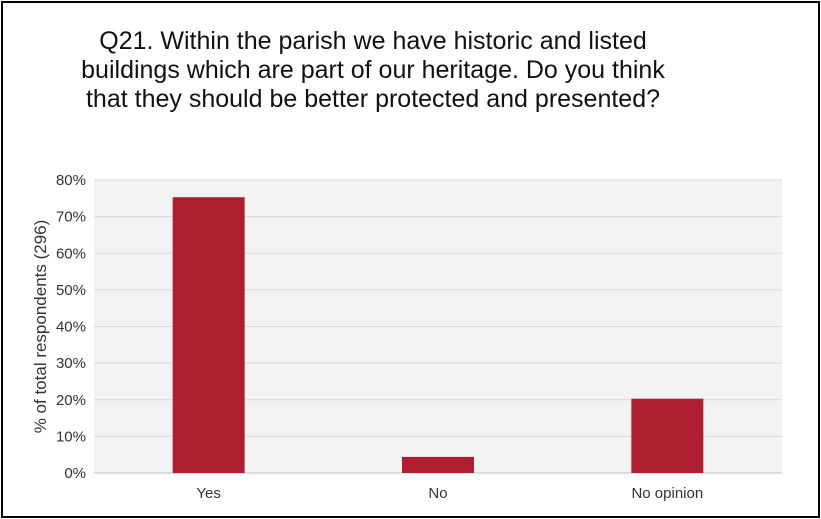  I want to click on x-tick-label: Yes, so click(208, 493).